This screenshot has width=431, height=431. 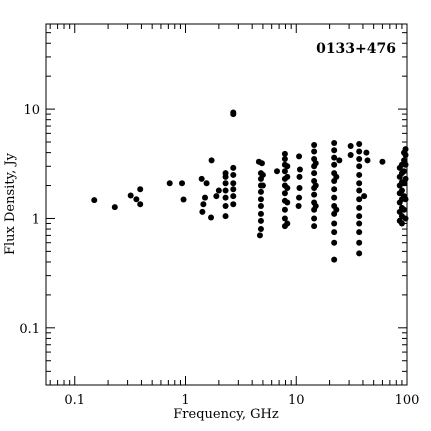 What do you see at coordinates (185, 400) in the screenshot?
I see `x-tick-label: 1` at bounding box center [185, 400].